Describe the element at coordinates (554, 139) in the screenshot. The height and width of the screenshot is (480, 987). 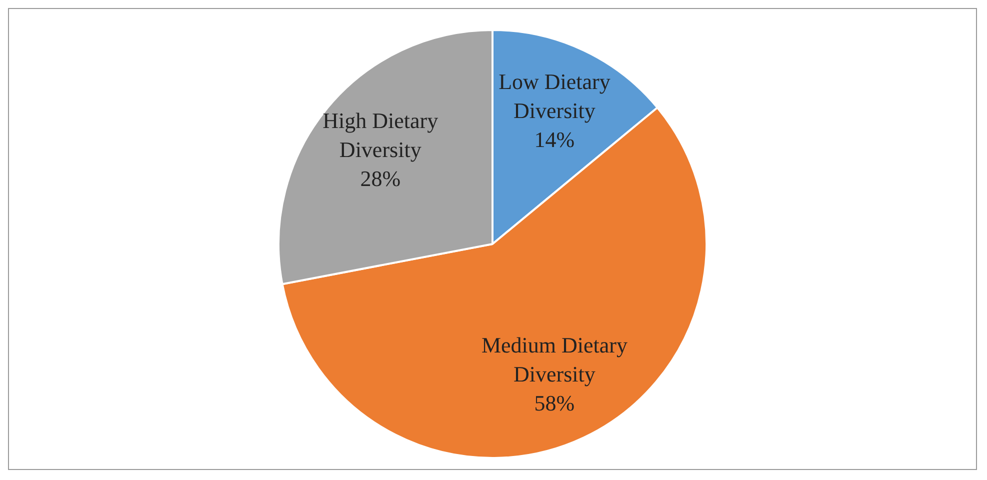
I see `data-label: 14%` at that location.